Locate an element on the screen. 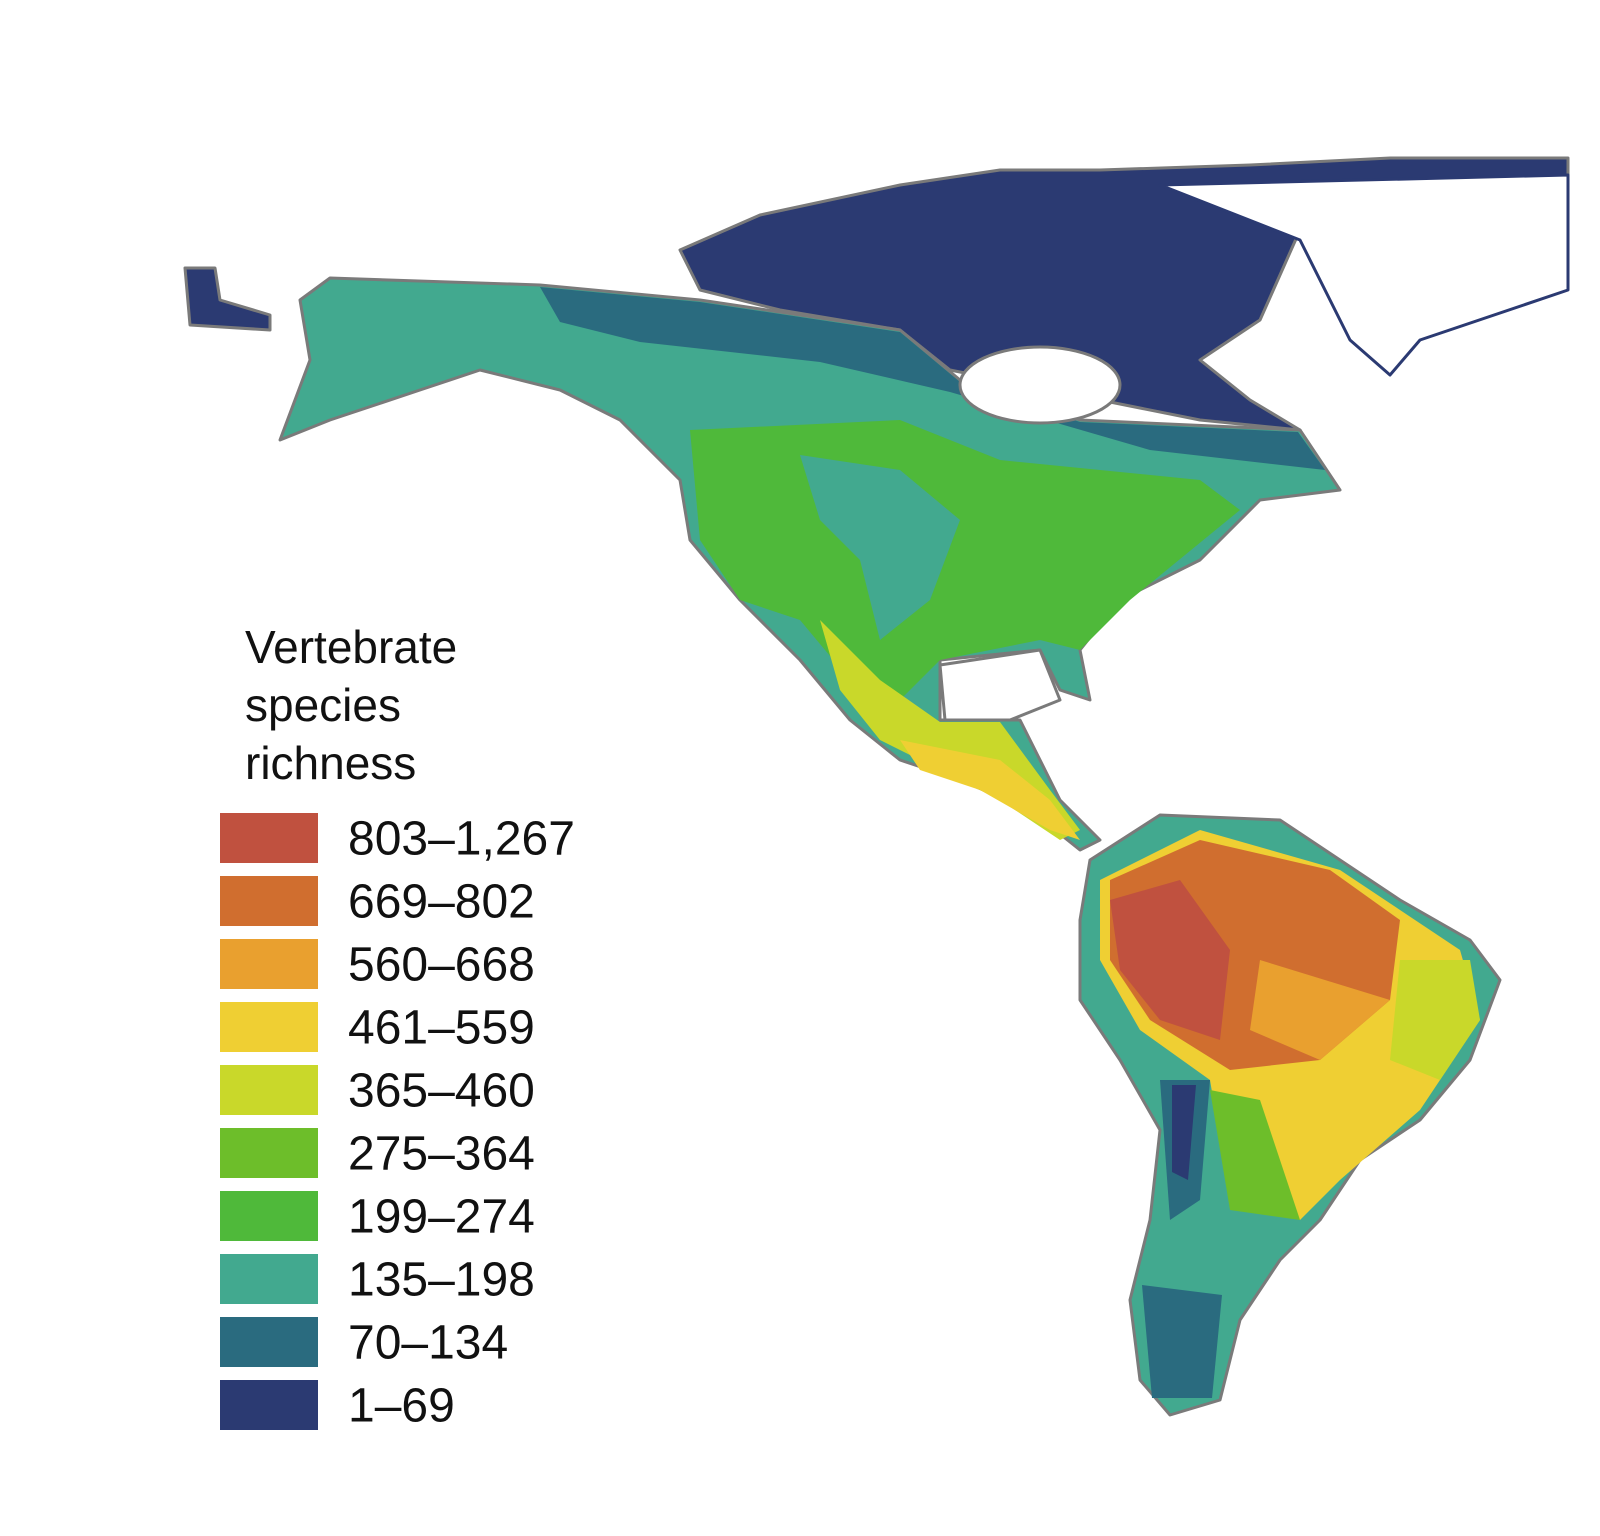 Image resolution: width=1600 pixels, height=1536 pixels. legend-label: 365–460 is located at coordinates (441, 1091).